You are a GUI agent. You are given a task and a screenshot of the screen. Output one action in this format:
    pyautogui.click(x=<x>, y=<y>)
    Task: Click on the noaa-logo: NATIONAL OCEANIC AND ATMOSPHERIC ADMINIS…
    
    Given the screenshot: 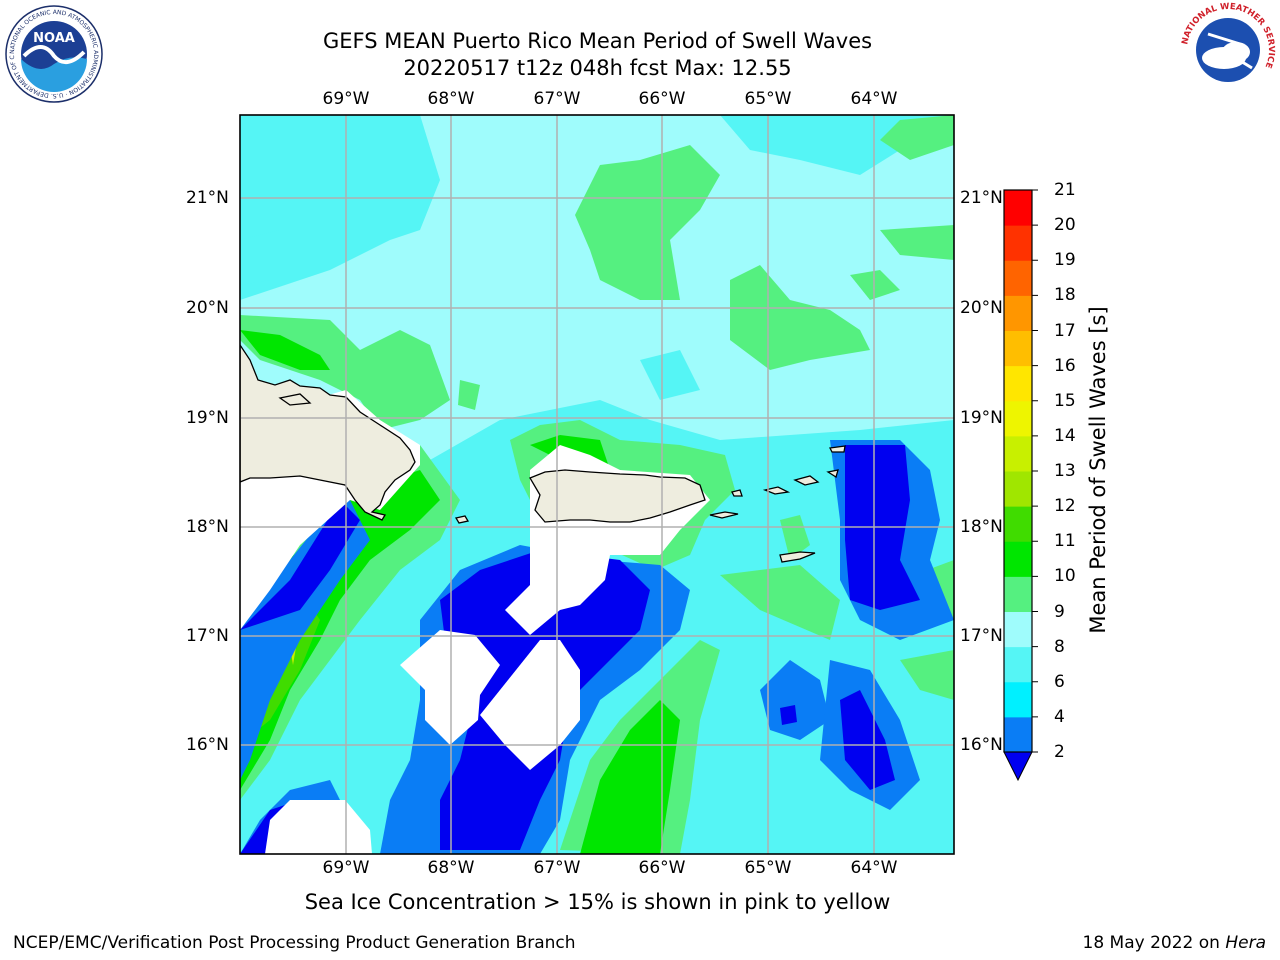 What is the action you would take?
    pyautogui.click(x=53, y=53)
    